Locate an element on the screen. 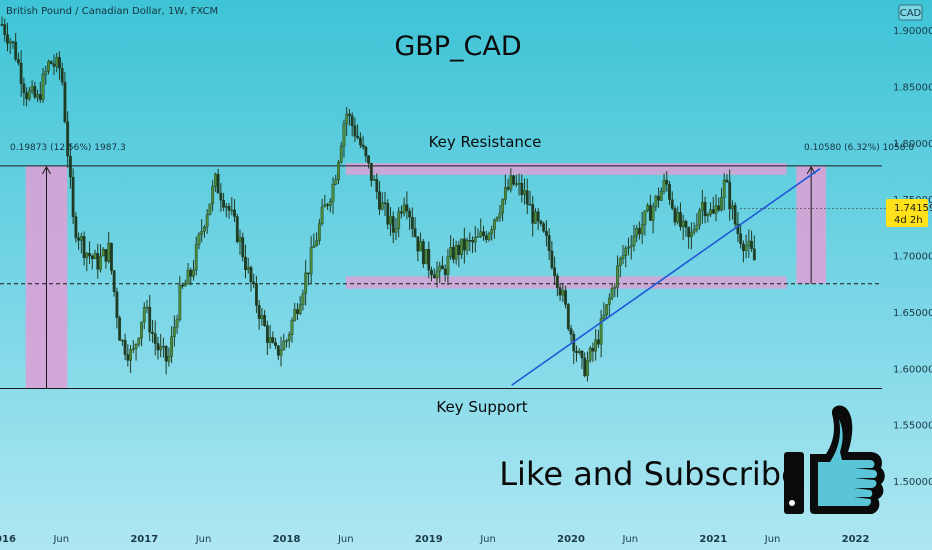 The width and height of the screenshot is (932, 550). x-tick-label: 2022 is located at coordinates (856, 539).